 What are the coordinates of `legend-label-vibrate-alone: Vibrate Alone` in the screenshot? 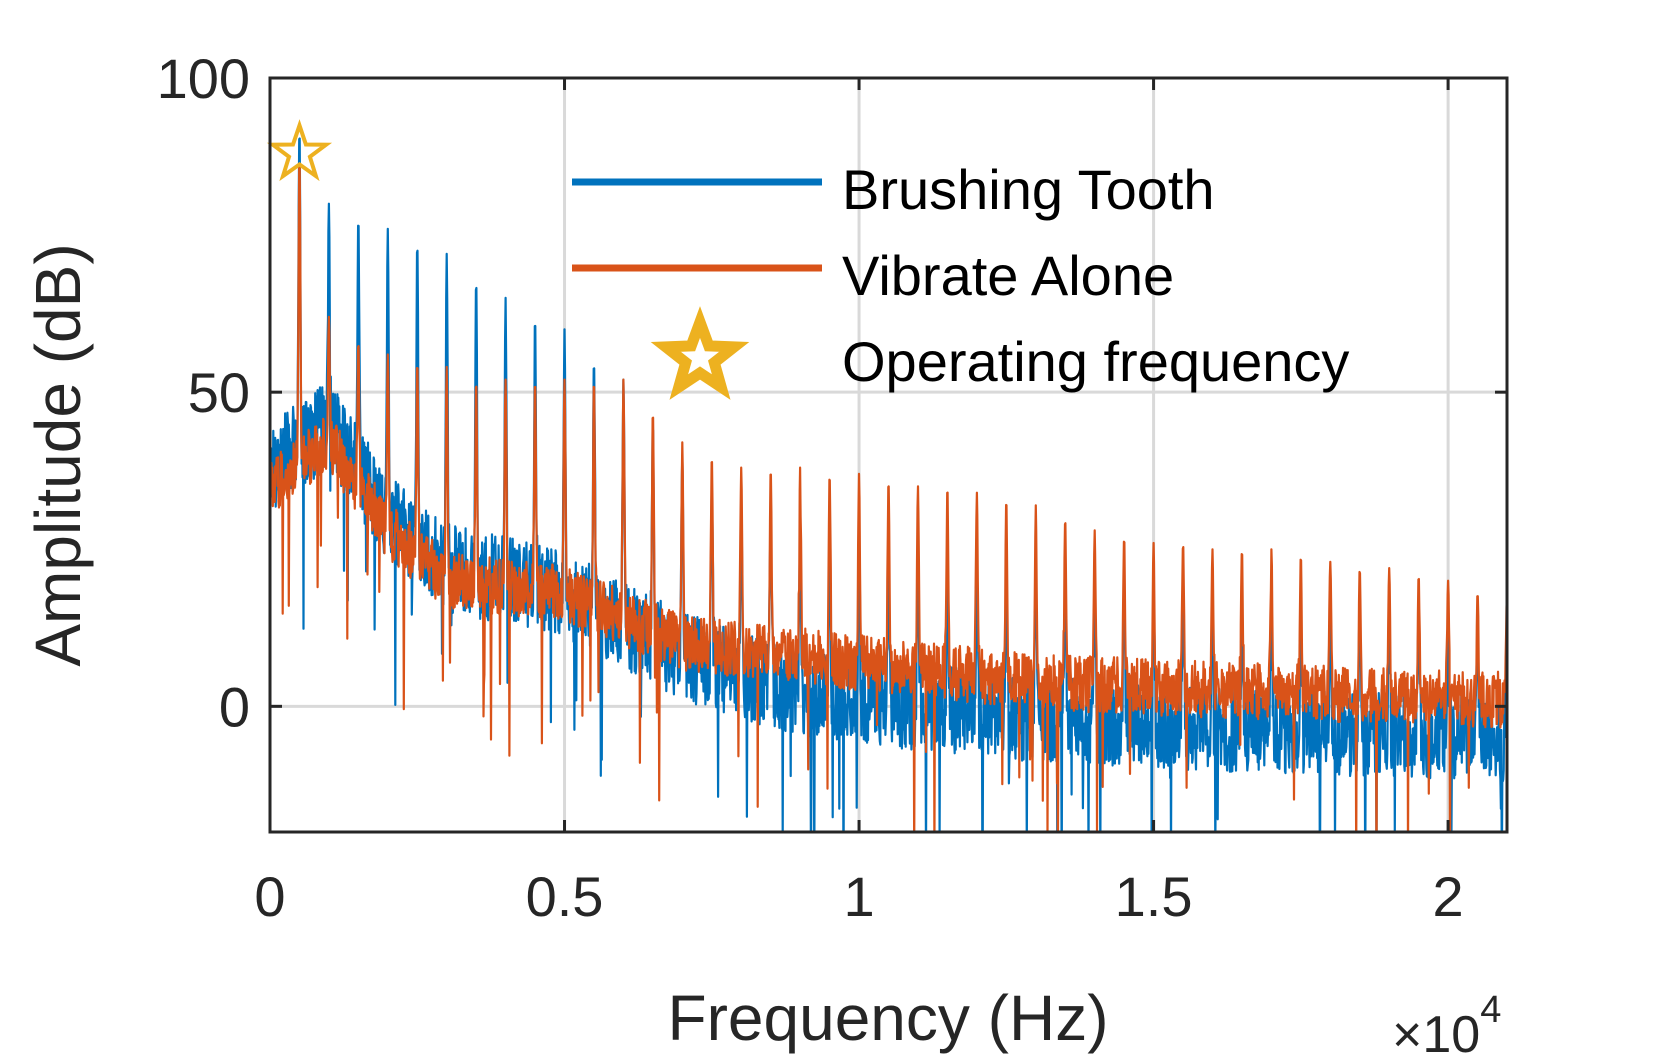 It's located at (1008, 275).